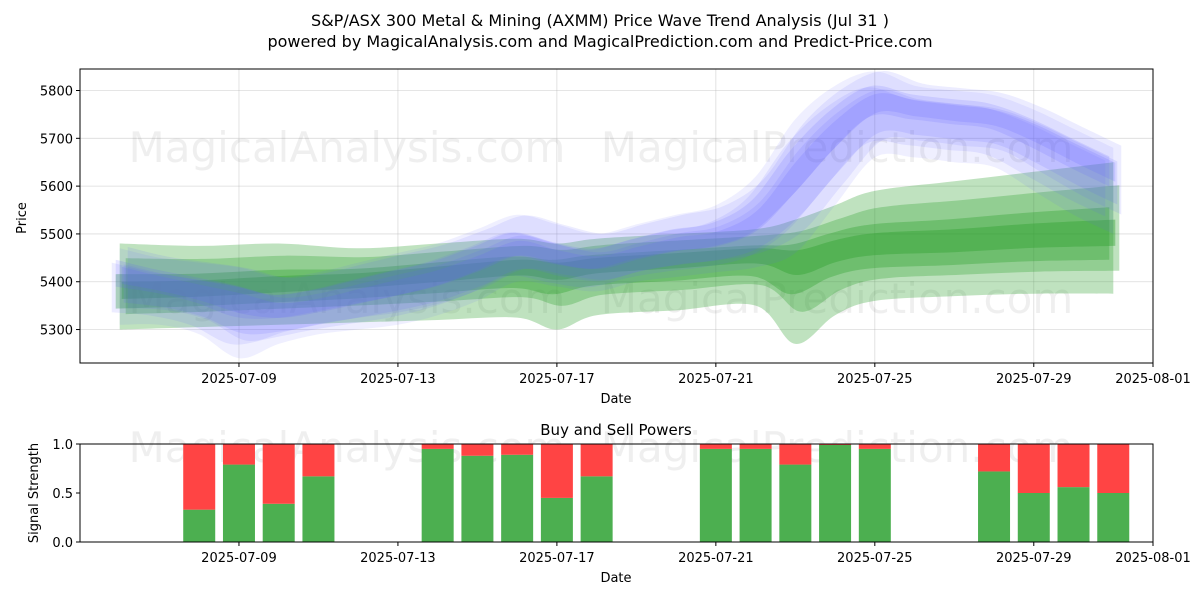 The image size is (1200, 600). What do you see at coordinates (656, 493) in the screenshot?
I see `signal-bars` at bounding box center [656, 493].